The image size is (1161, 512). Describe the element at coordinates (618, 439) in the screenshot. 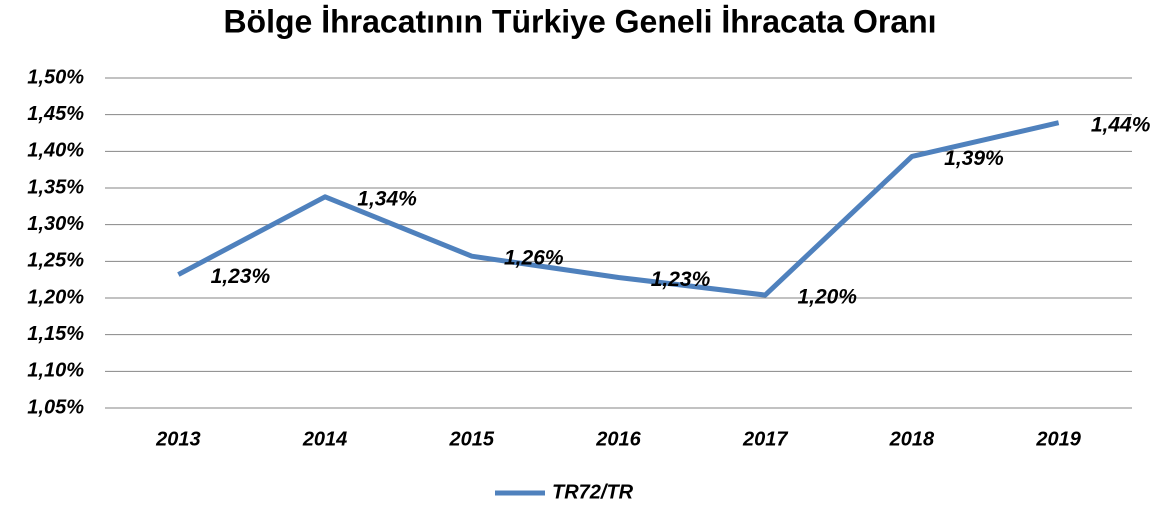

I see `x-tick-label: 2016` at that location.